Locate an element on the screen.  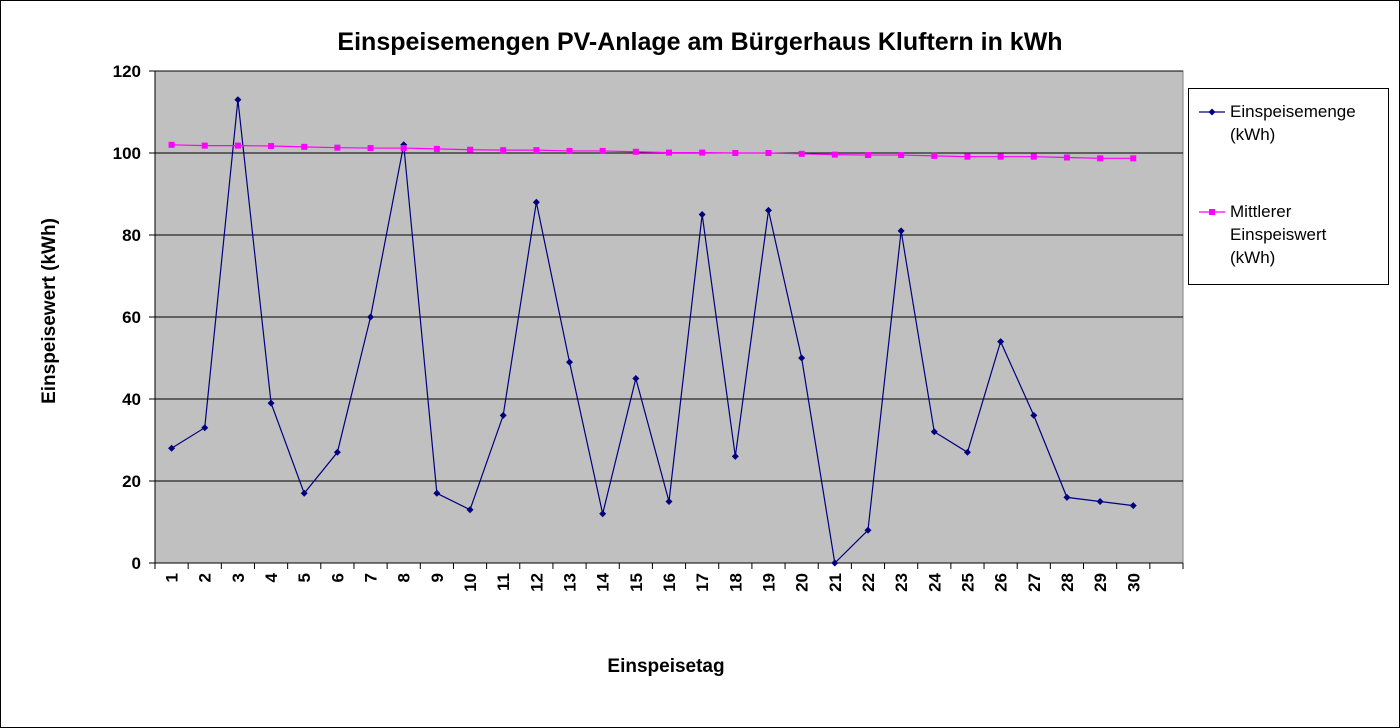
x-tick-label: 19 is located at coordinates (768, 582).